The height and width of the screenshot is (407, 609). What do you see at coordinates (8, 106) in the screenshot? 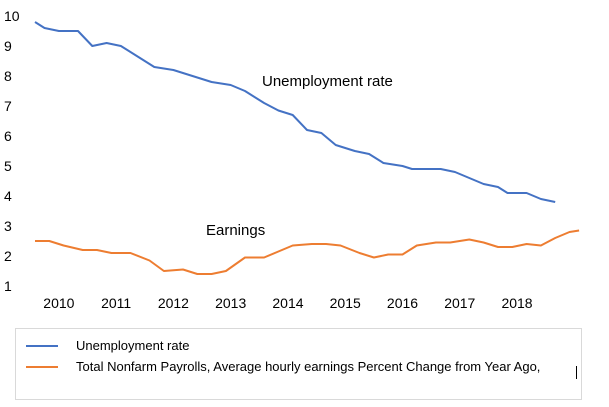
I see `y-tick-label: 7` at bounding box center [8, 106].